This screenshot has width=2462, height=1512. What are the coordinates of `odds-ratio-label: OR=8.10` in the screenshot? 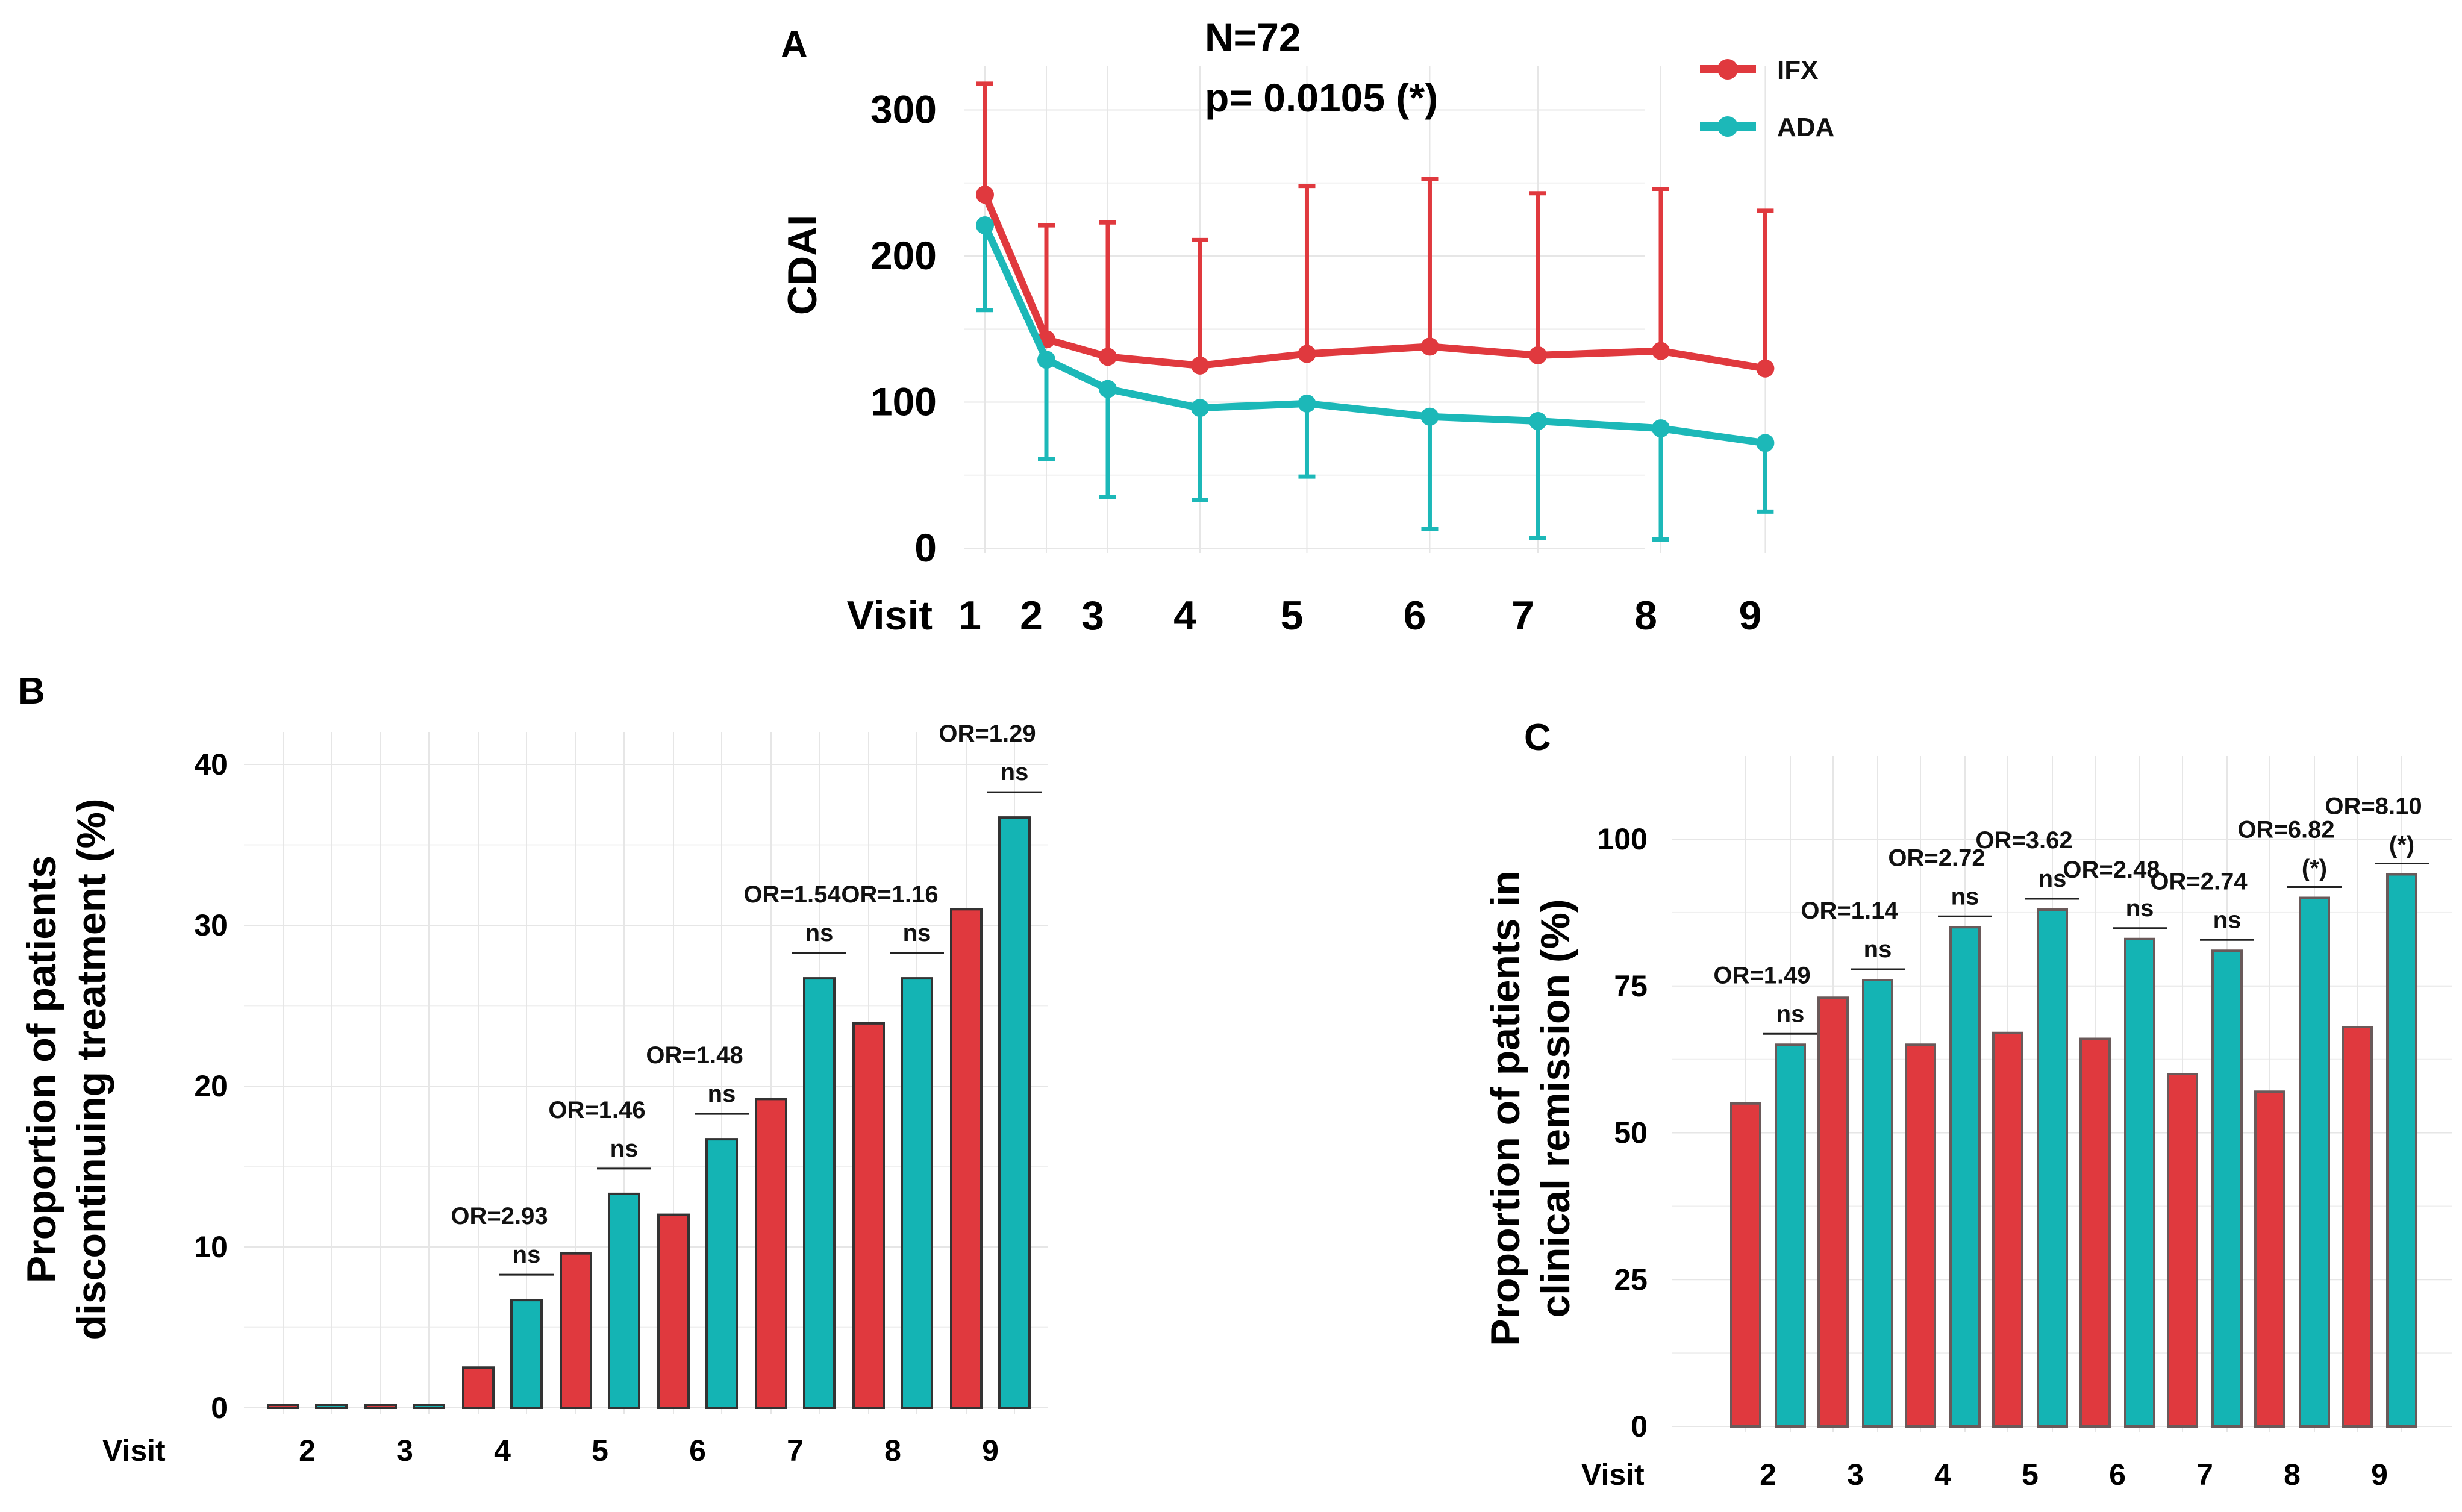 It's located at (2373, 806).